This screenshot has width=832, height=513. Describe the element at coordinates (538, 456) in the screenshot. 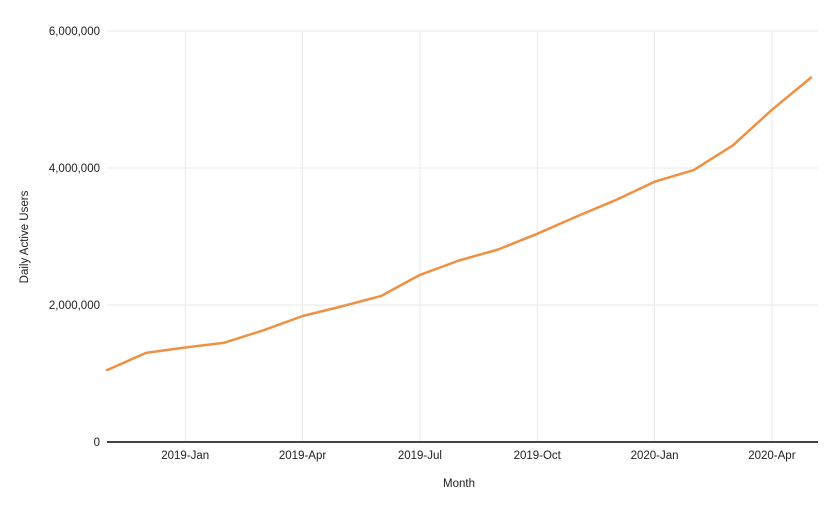

I see `x-tick-label: 2019-Oct` at that location.